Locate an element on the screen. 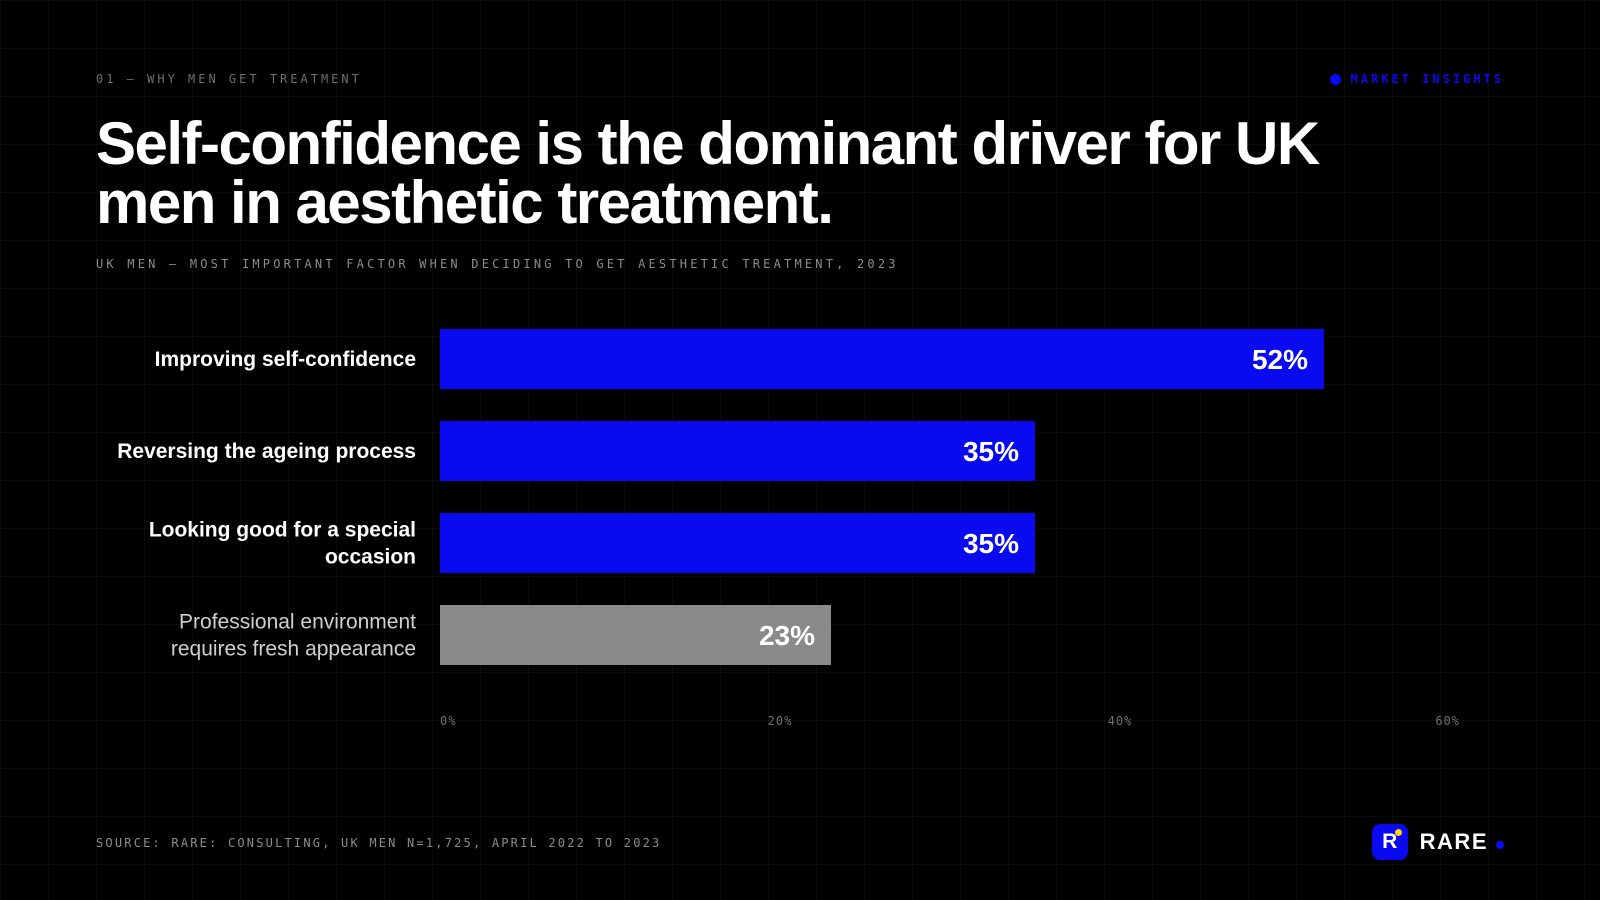  market-insights-tag: MARKET INSIGHTS is located at coordinates (1416, 79).